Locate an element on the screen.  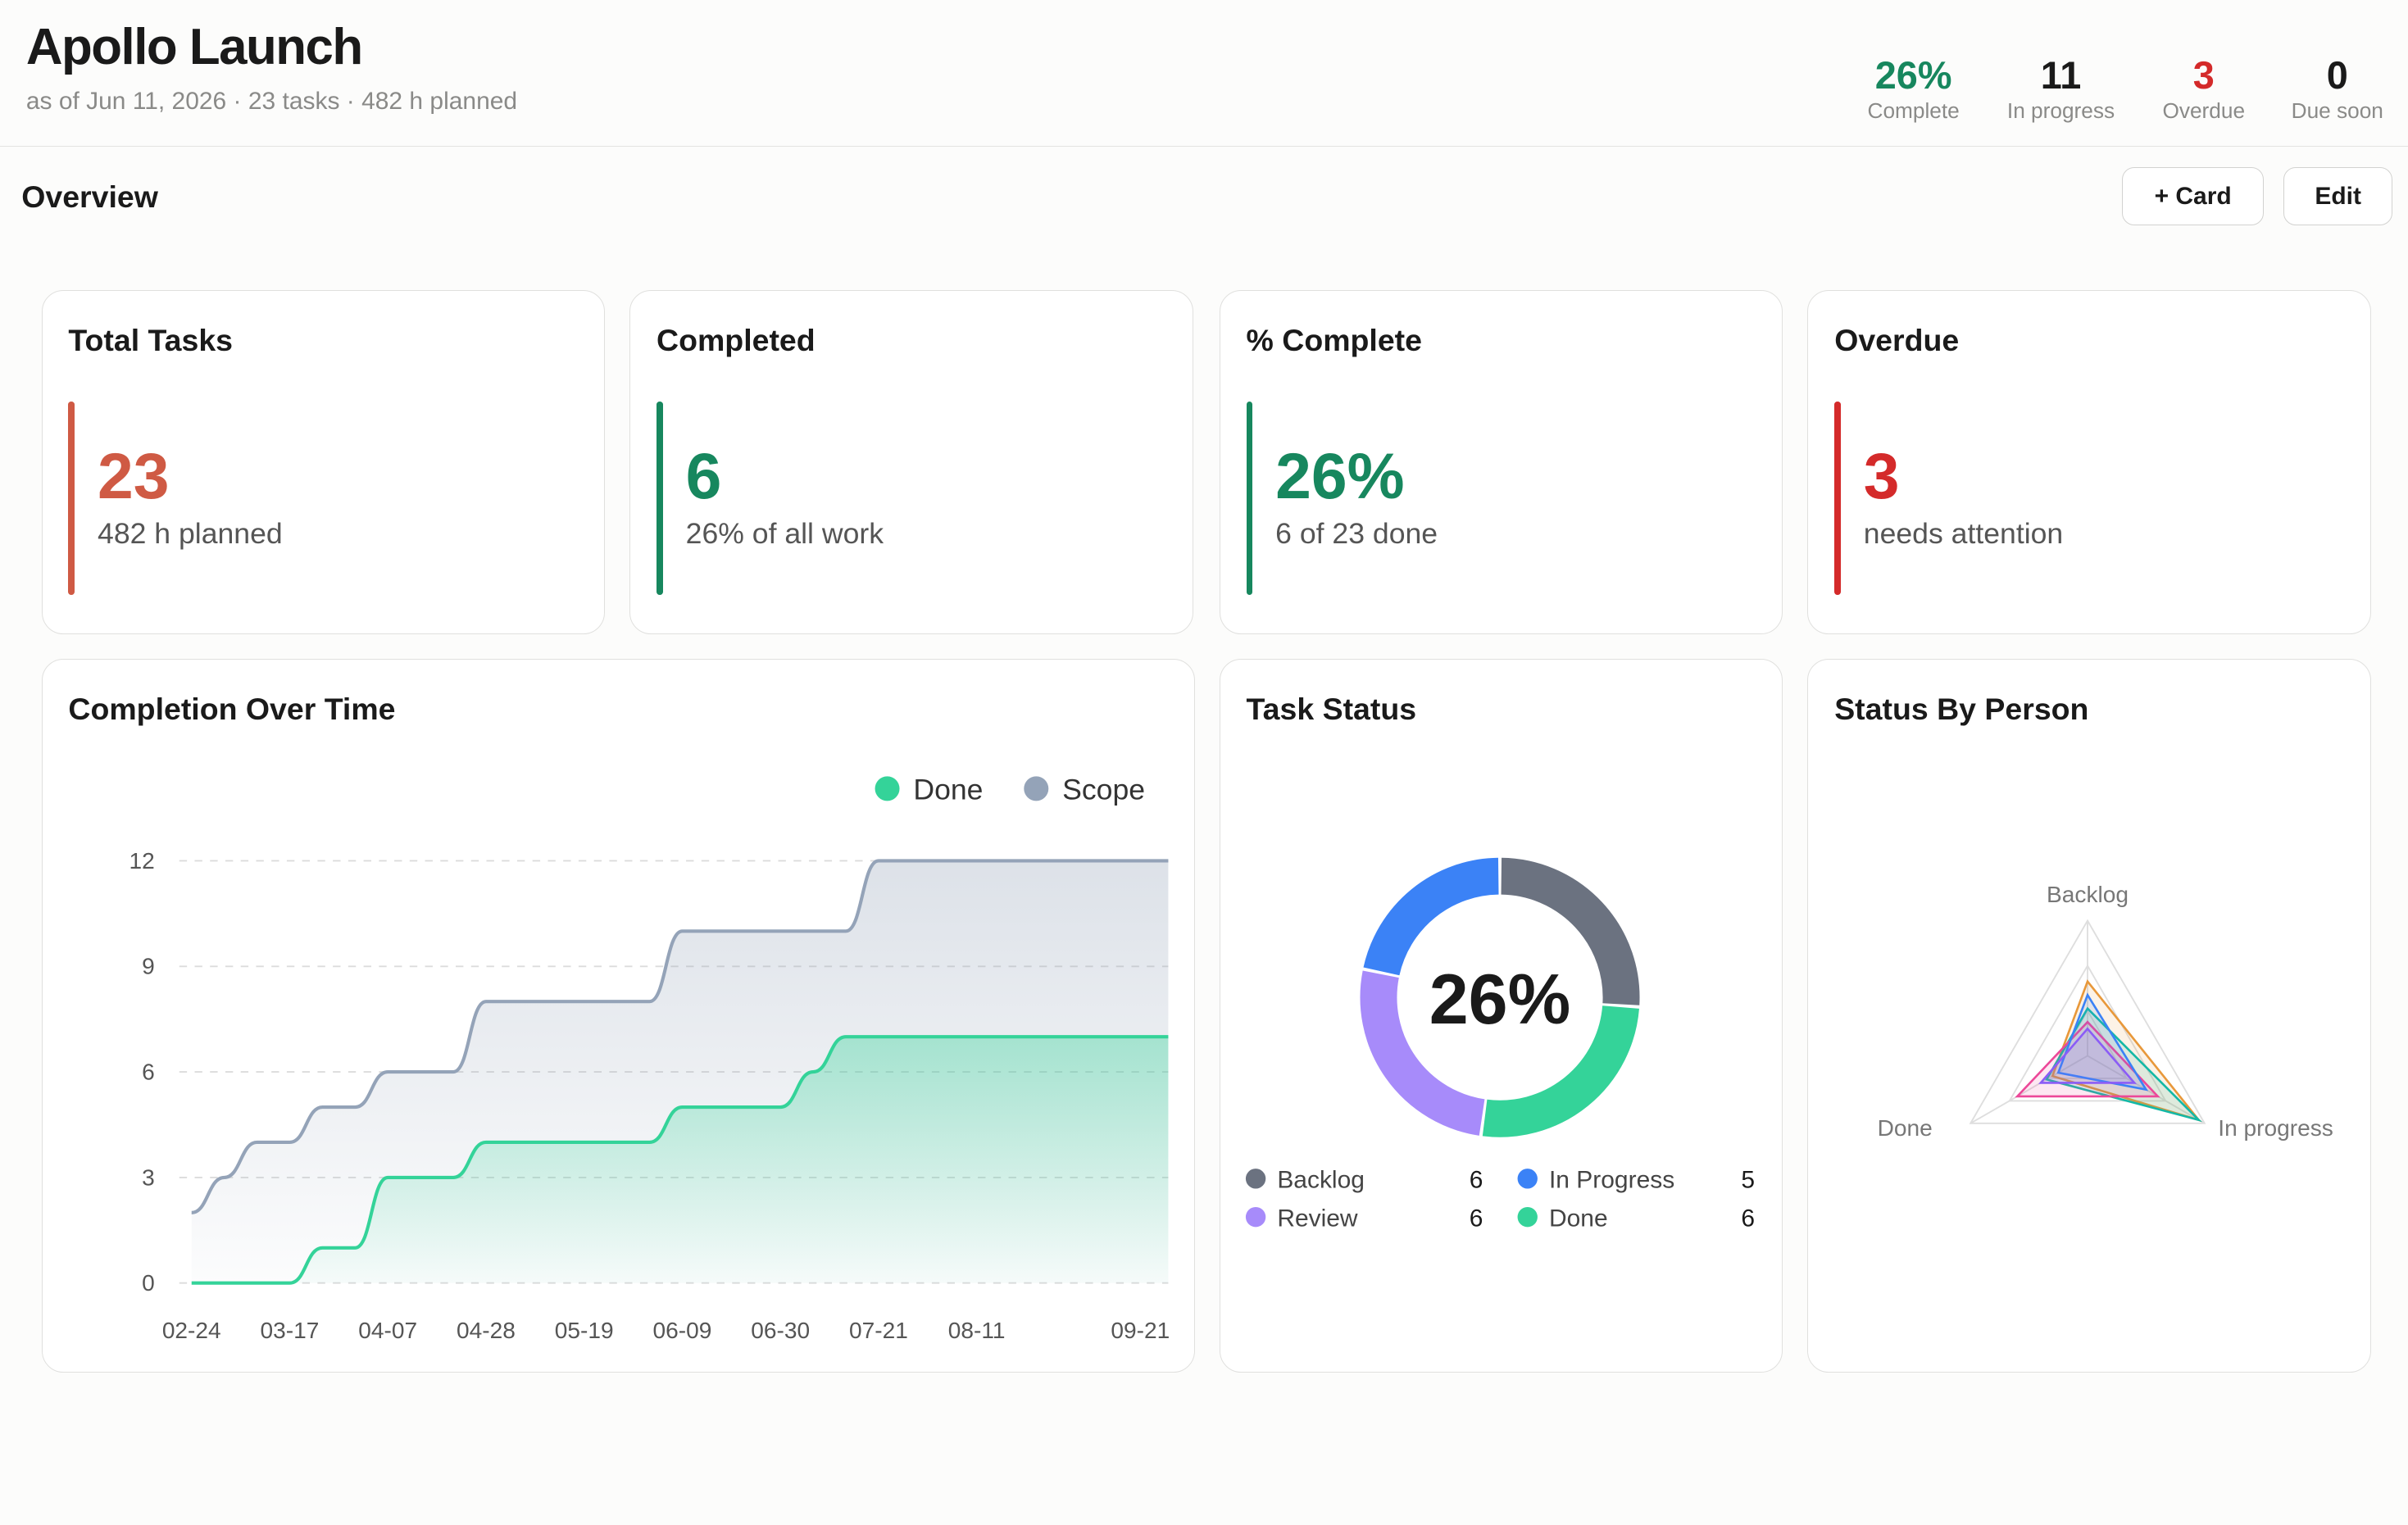
legend-label-review: Review is located at coordinates (1317, 1218).